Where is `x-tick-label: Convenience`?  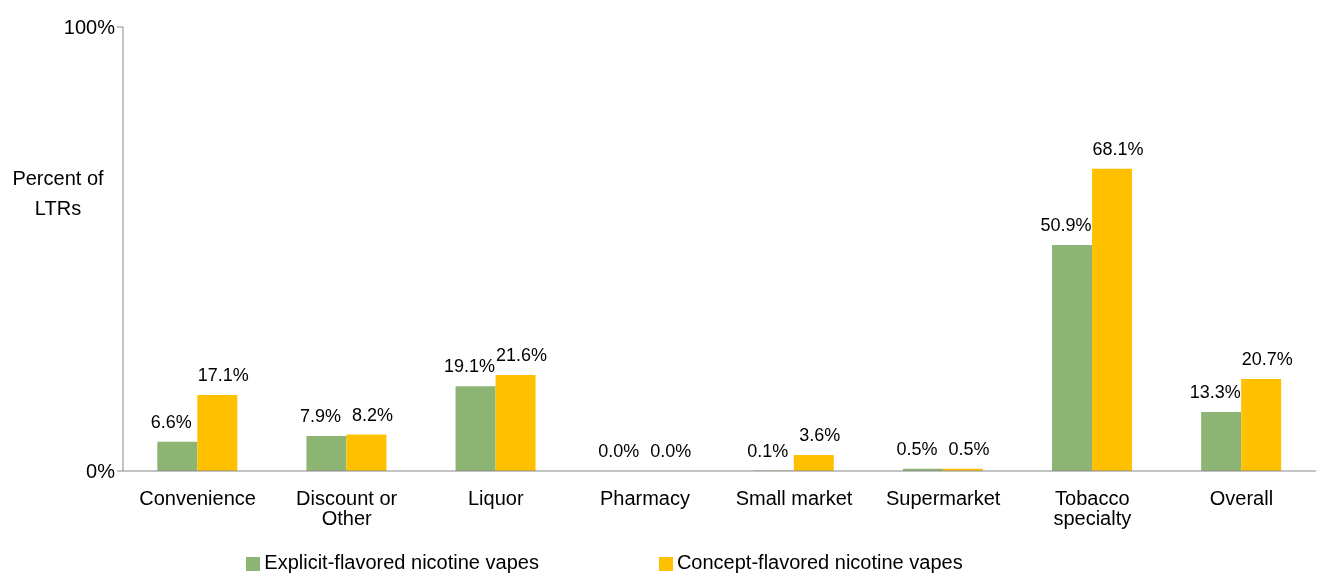
x-tick-label: Convenience is located at coordinates (197, 498).